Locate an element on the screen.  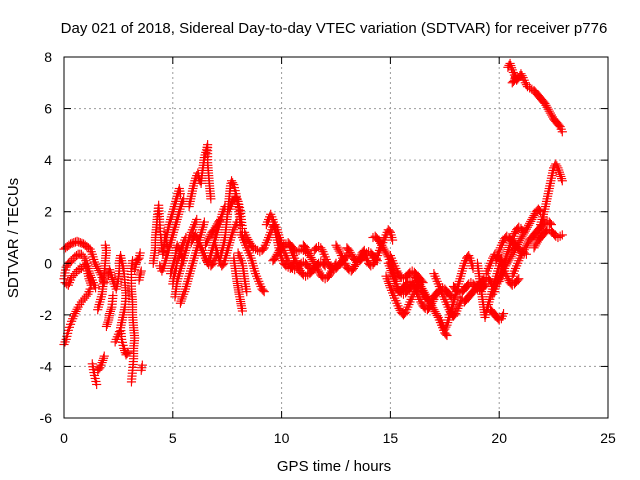
data-point-s0-g54-p14-i1 is located at coordinates (518, 280).